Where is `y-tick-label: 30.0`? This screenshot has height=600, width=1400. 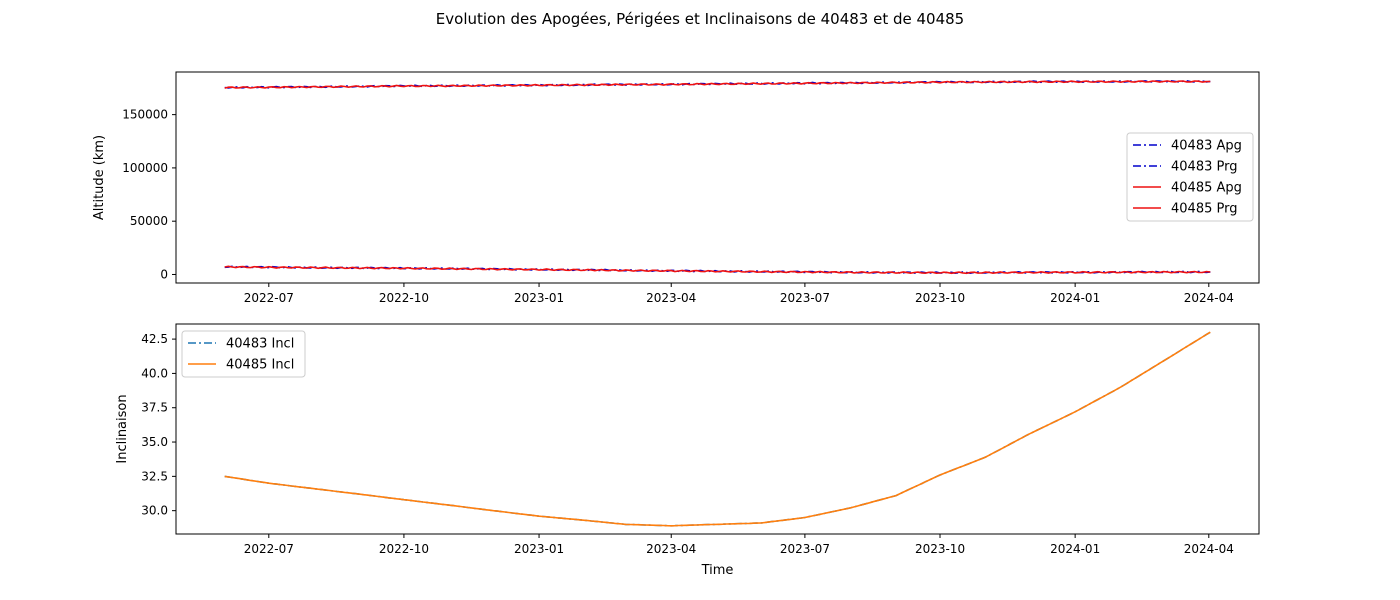 y-tick-label: 30.0 is located at coordinates (154, 511).